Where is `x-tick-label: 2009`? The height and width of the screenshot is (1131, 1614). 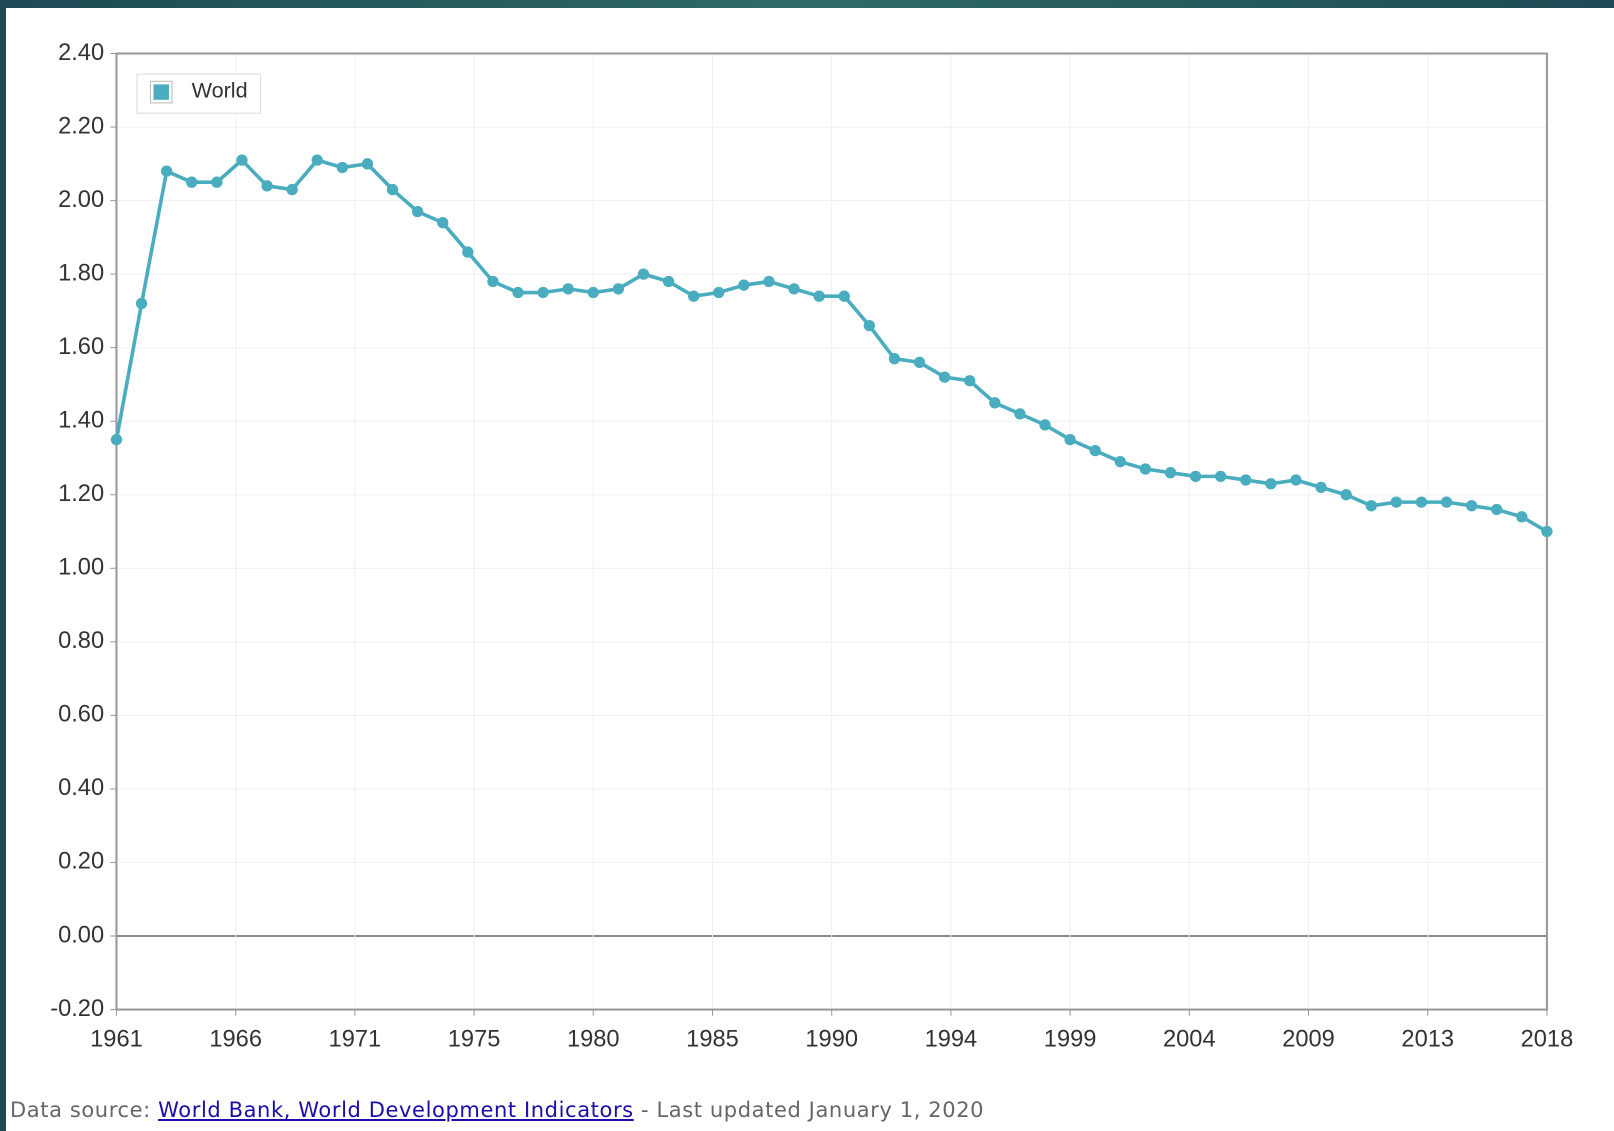
x-tick-label: 2009 is located at coordinates (1308, 1040).